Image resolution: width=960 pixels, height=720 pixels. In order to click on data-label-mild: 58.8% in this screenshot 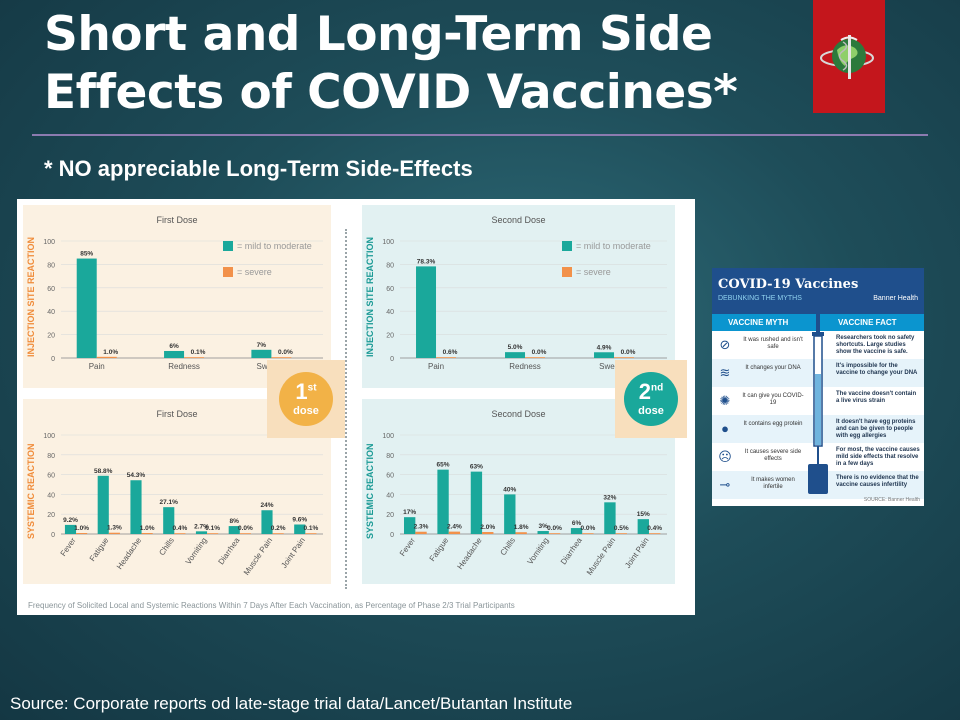, I will do `click(103, 471)`.